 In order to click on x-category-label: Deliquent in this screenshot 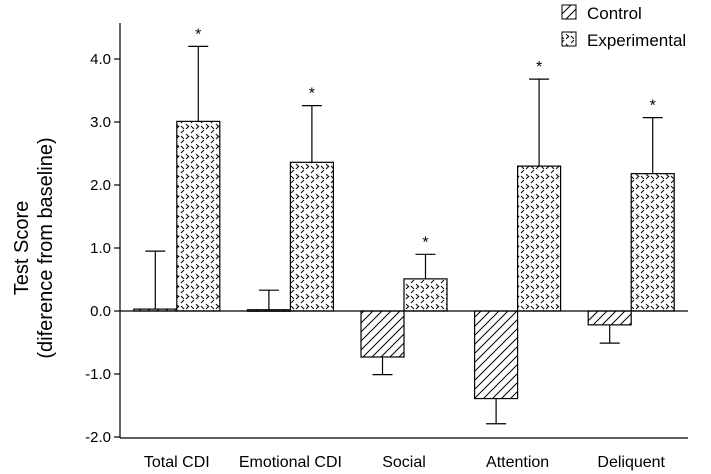, I will do `click(631, 462)`.